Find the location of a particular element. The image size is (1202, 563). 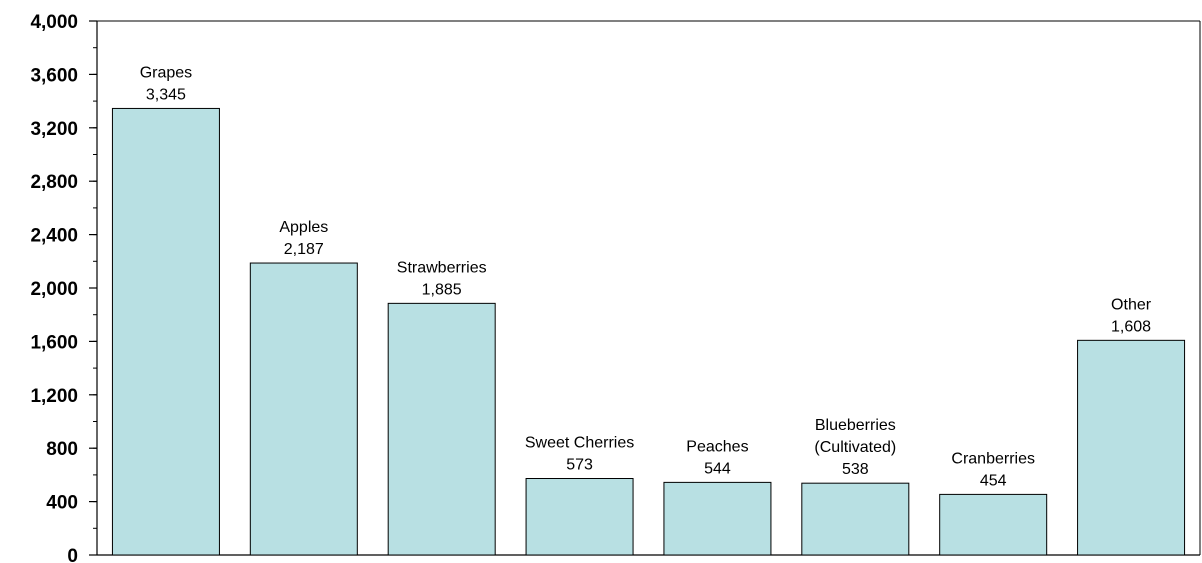

bar-value-label: 1,608 is located at coordinates (1131, 326).